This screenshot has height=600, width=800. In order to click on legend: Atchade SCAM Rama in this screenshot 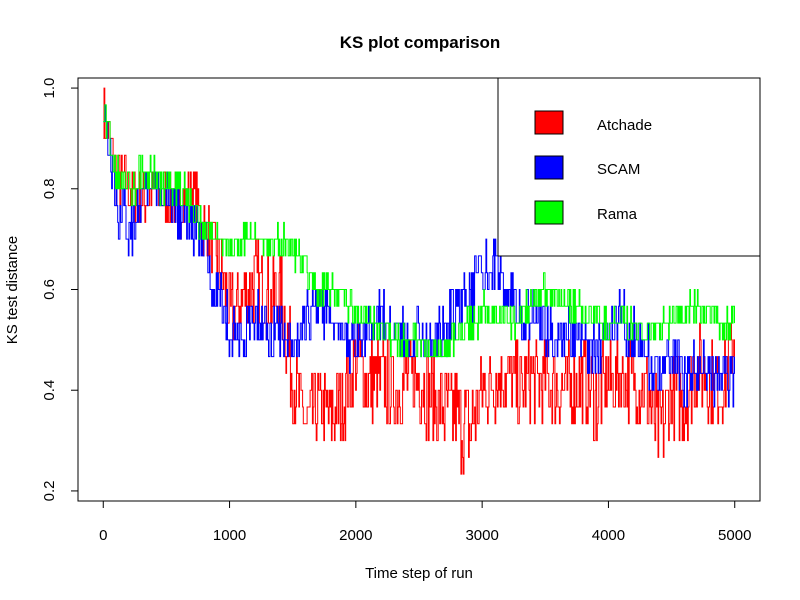, I will do `click(629, 167)`.